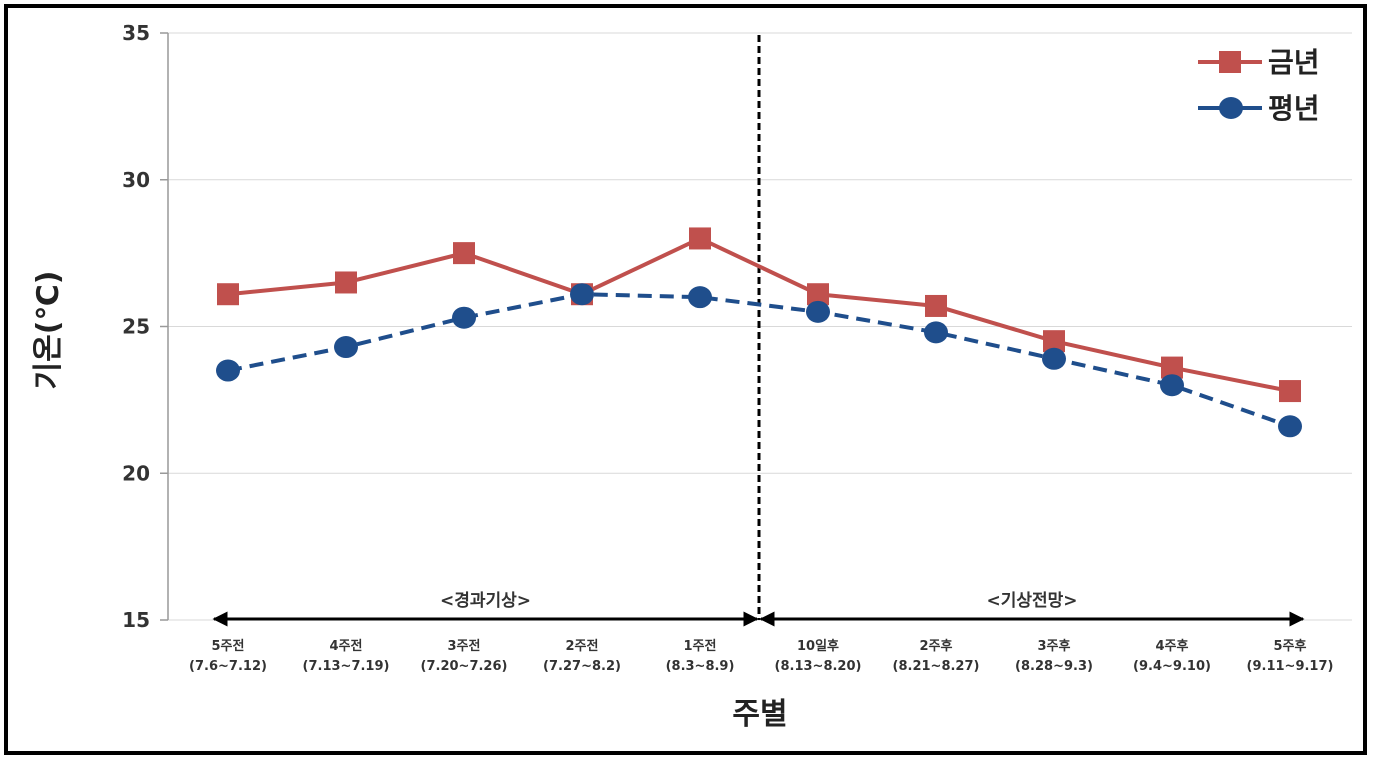  Describe the element at coordinates (818, 666) in the screenshot. I see `x-tick-sublabel: (8.13~8.20)` at that location.